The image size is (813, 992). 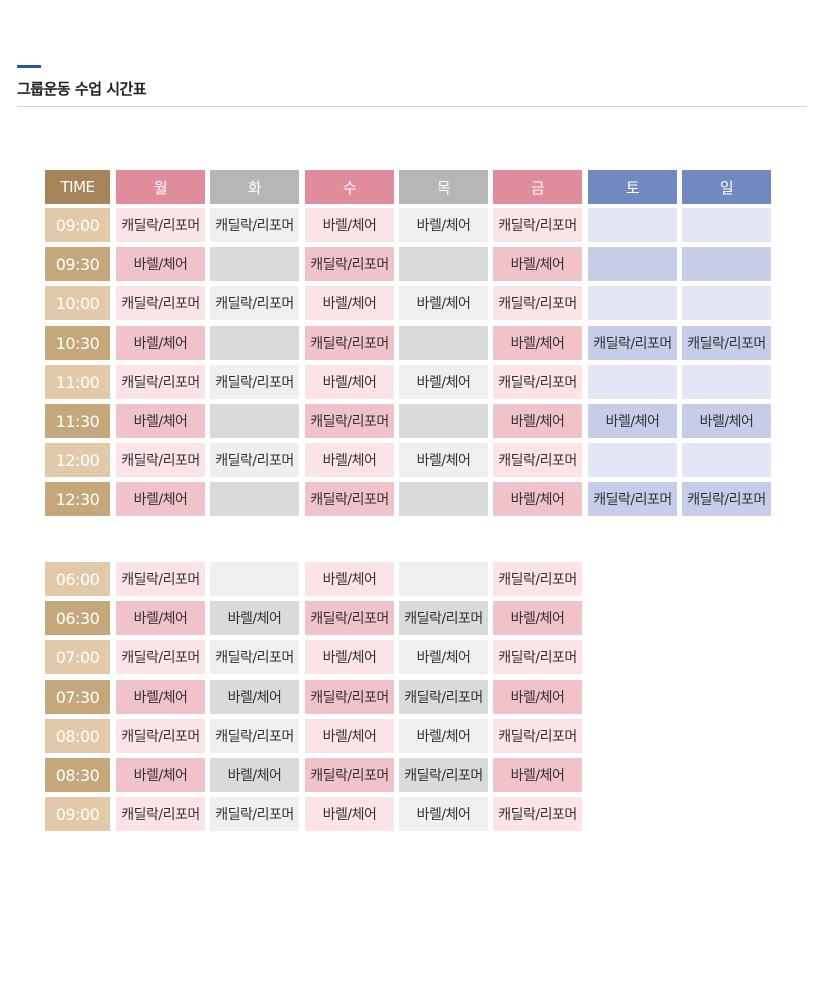 What do you see at coordinates (77, 775) in the screenshot?
I see `time-slot-label: 08:30` at bounding box center [77, 775].